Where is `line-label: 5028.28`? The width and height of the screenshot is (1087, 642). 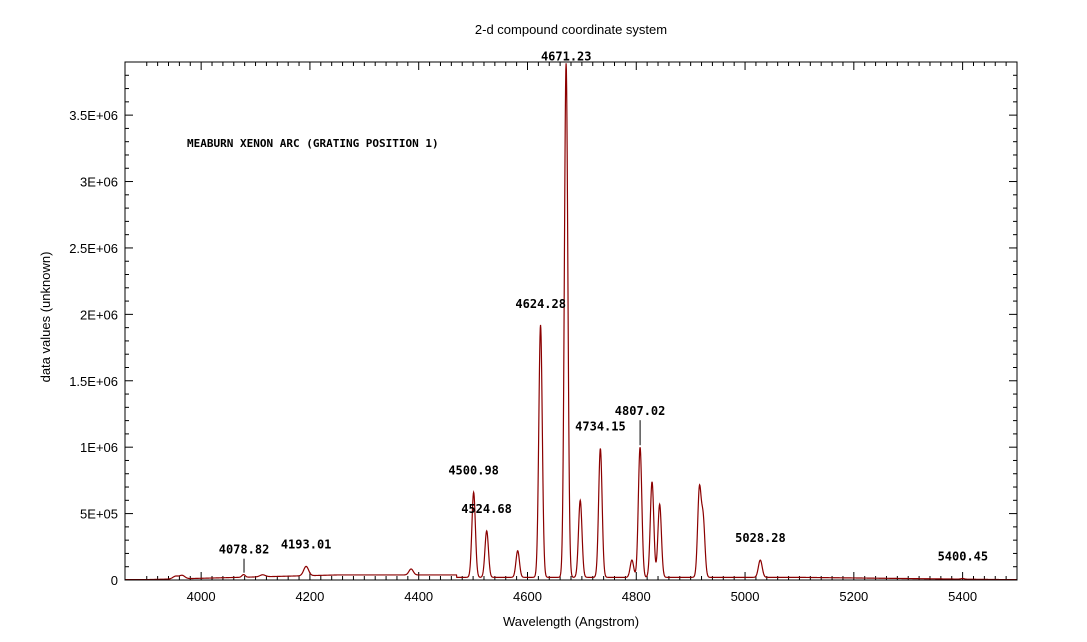
line-label: 5028.28 is located at coordinates (760, 538).